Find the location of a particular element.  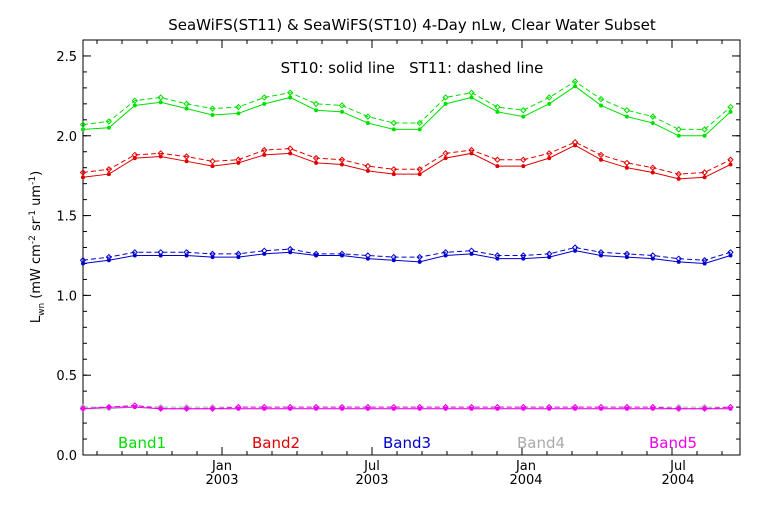

band2-solid-line is located at coordinates (406, 162).